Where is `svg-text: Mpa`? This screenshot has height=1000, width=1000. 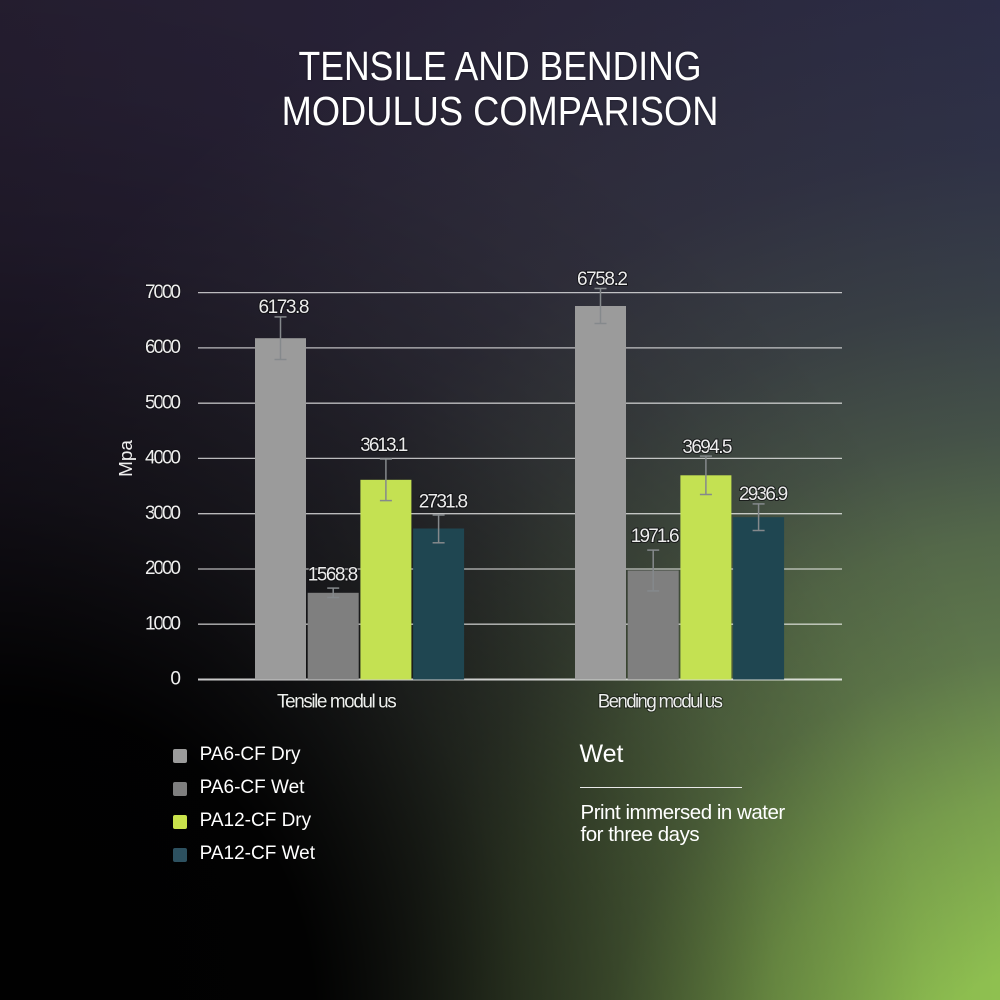
svg-text: Mpa is located at coordinates (126, 458).